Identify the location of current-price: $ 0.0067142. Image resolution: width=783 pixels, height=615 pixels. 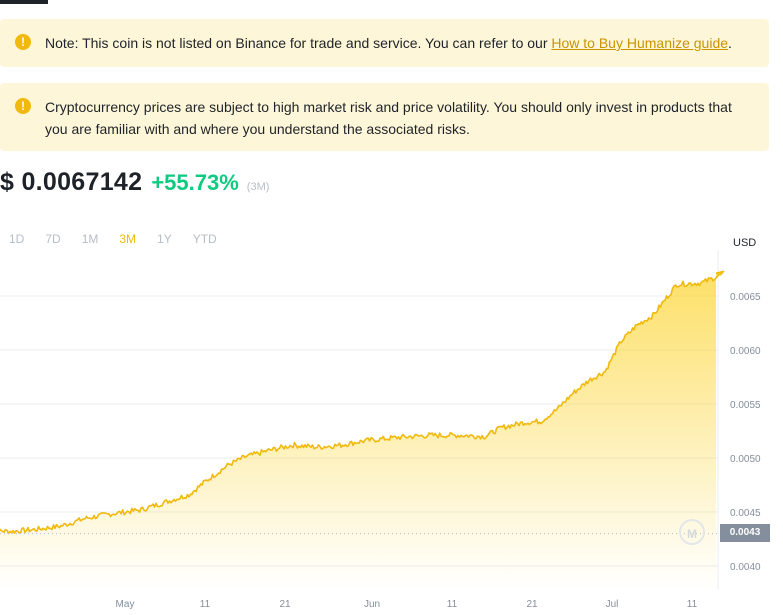
(71, 182).